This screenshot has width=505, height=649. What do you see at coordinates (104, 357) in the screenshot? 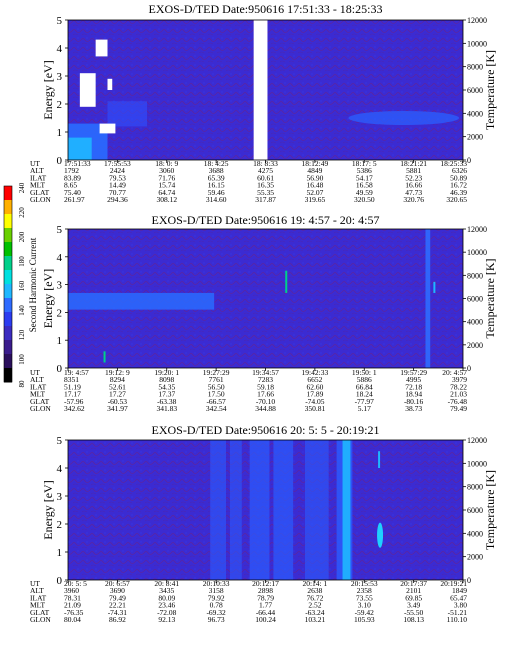
I see `spike` at bounding box center [104, 357].